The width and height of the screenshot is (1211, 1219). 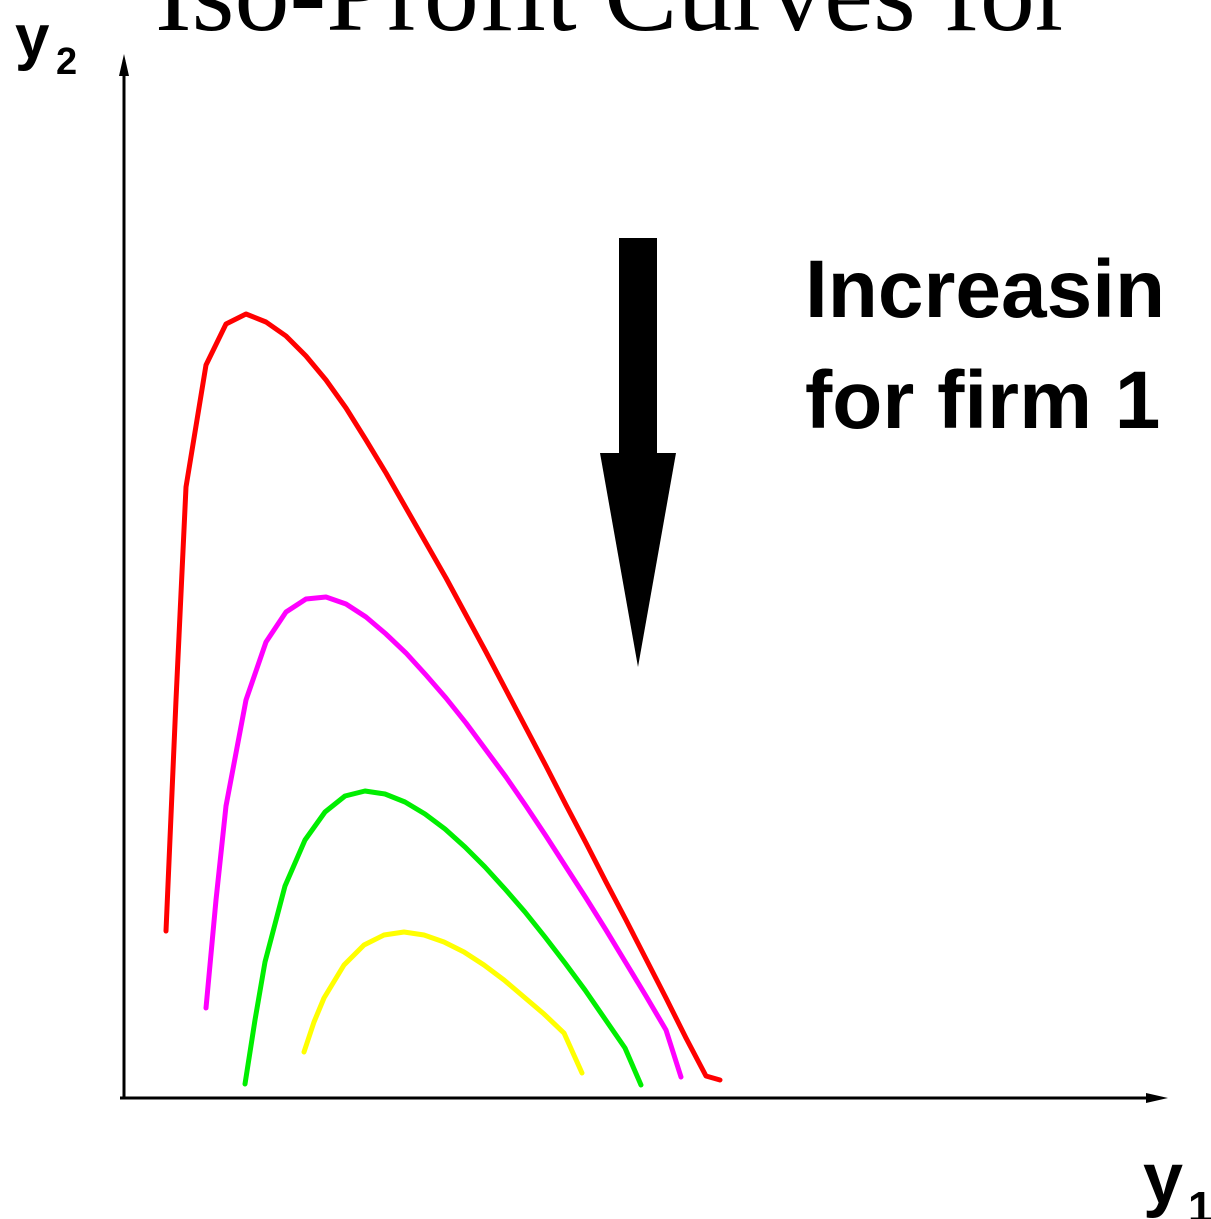 I want to click on down-arrow-icon, so click(x=638, y=452).